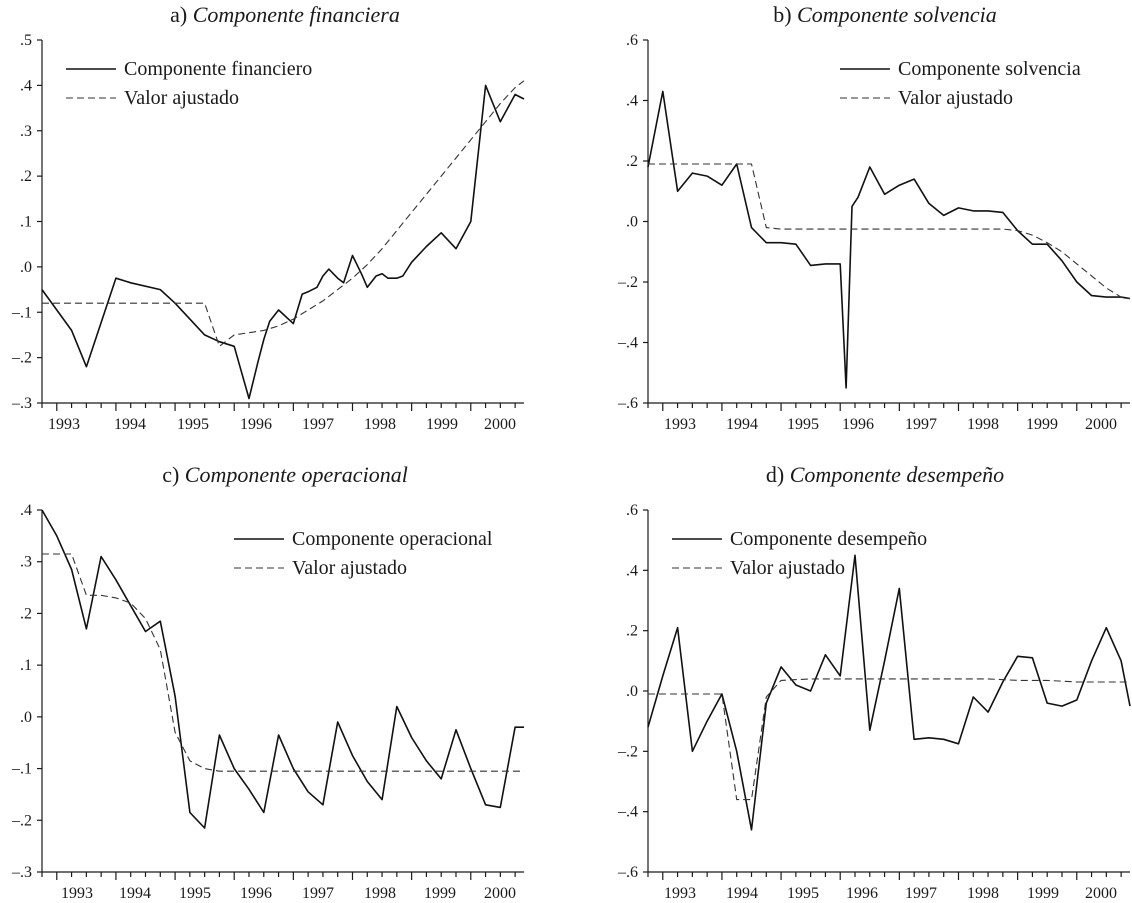 This screenshot has height=903, width=1132. Describe the element at coordinates (256, 893) in the screenshot. I see `panel-c-x-tick-label: 1996` at that location.